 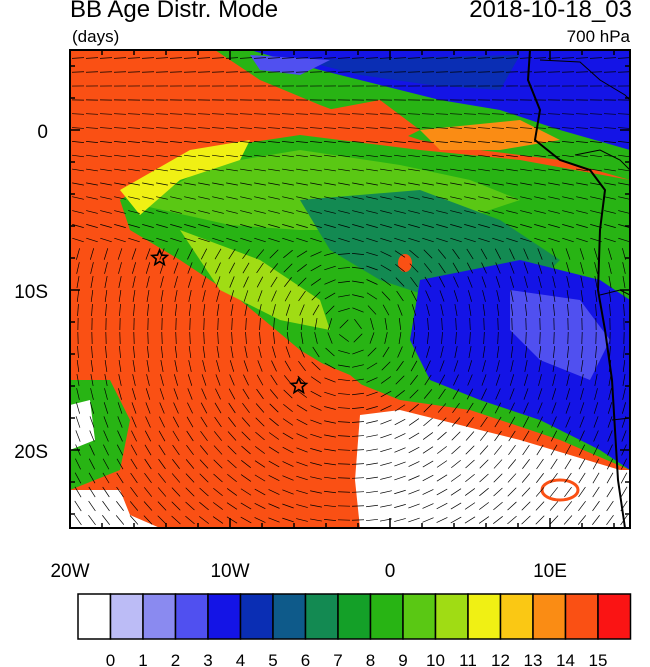 I want to click on units-label: (days), so click(x=96, y=36).